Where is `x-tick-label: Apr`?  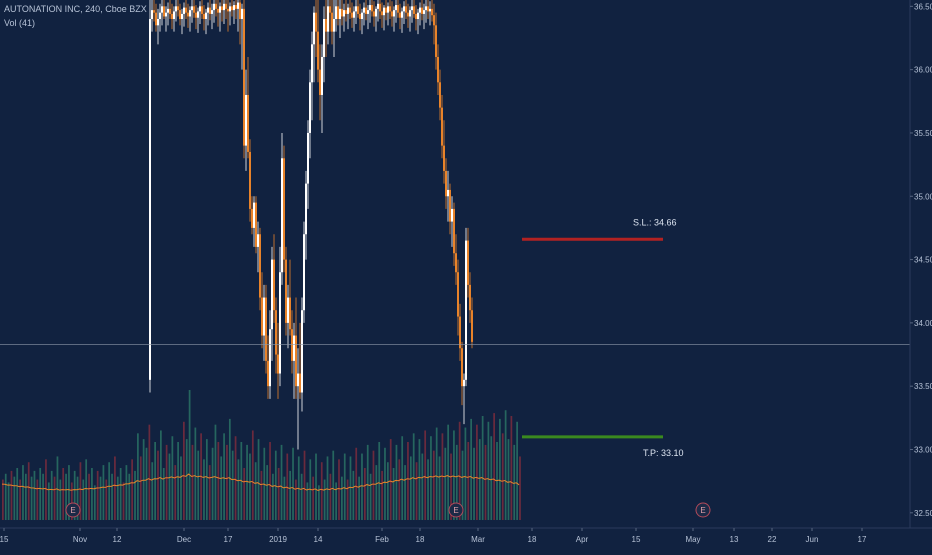
x-tick-label: Apr is located at coordinates (582, 539).